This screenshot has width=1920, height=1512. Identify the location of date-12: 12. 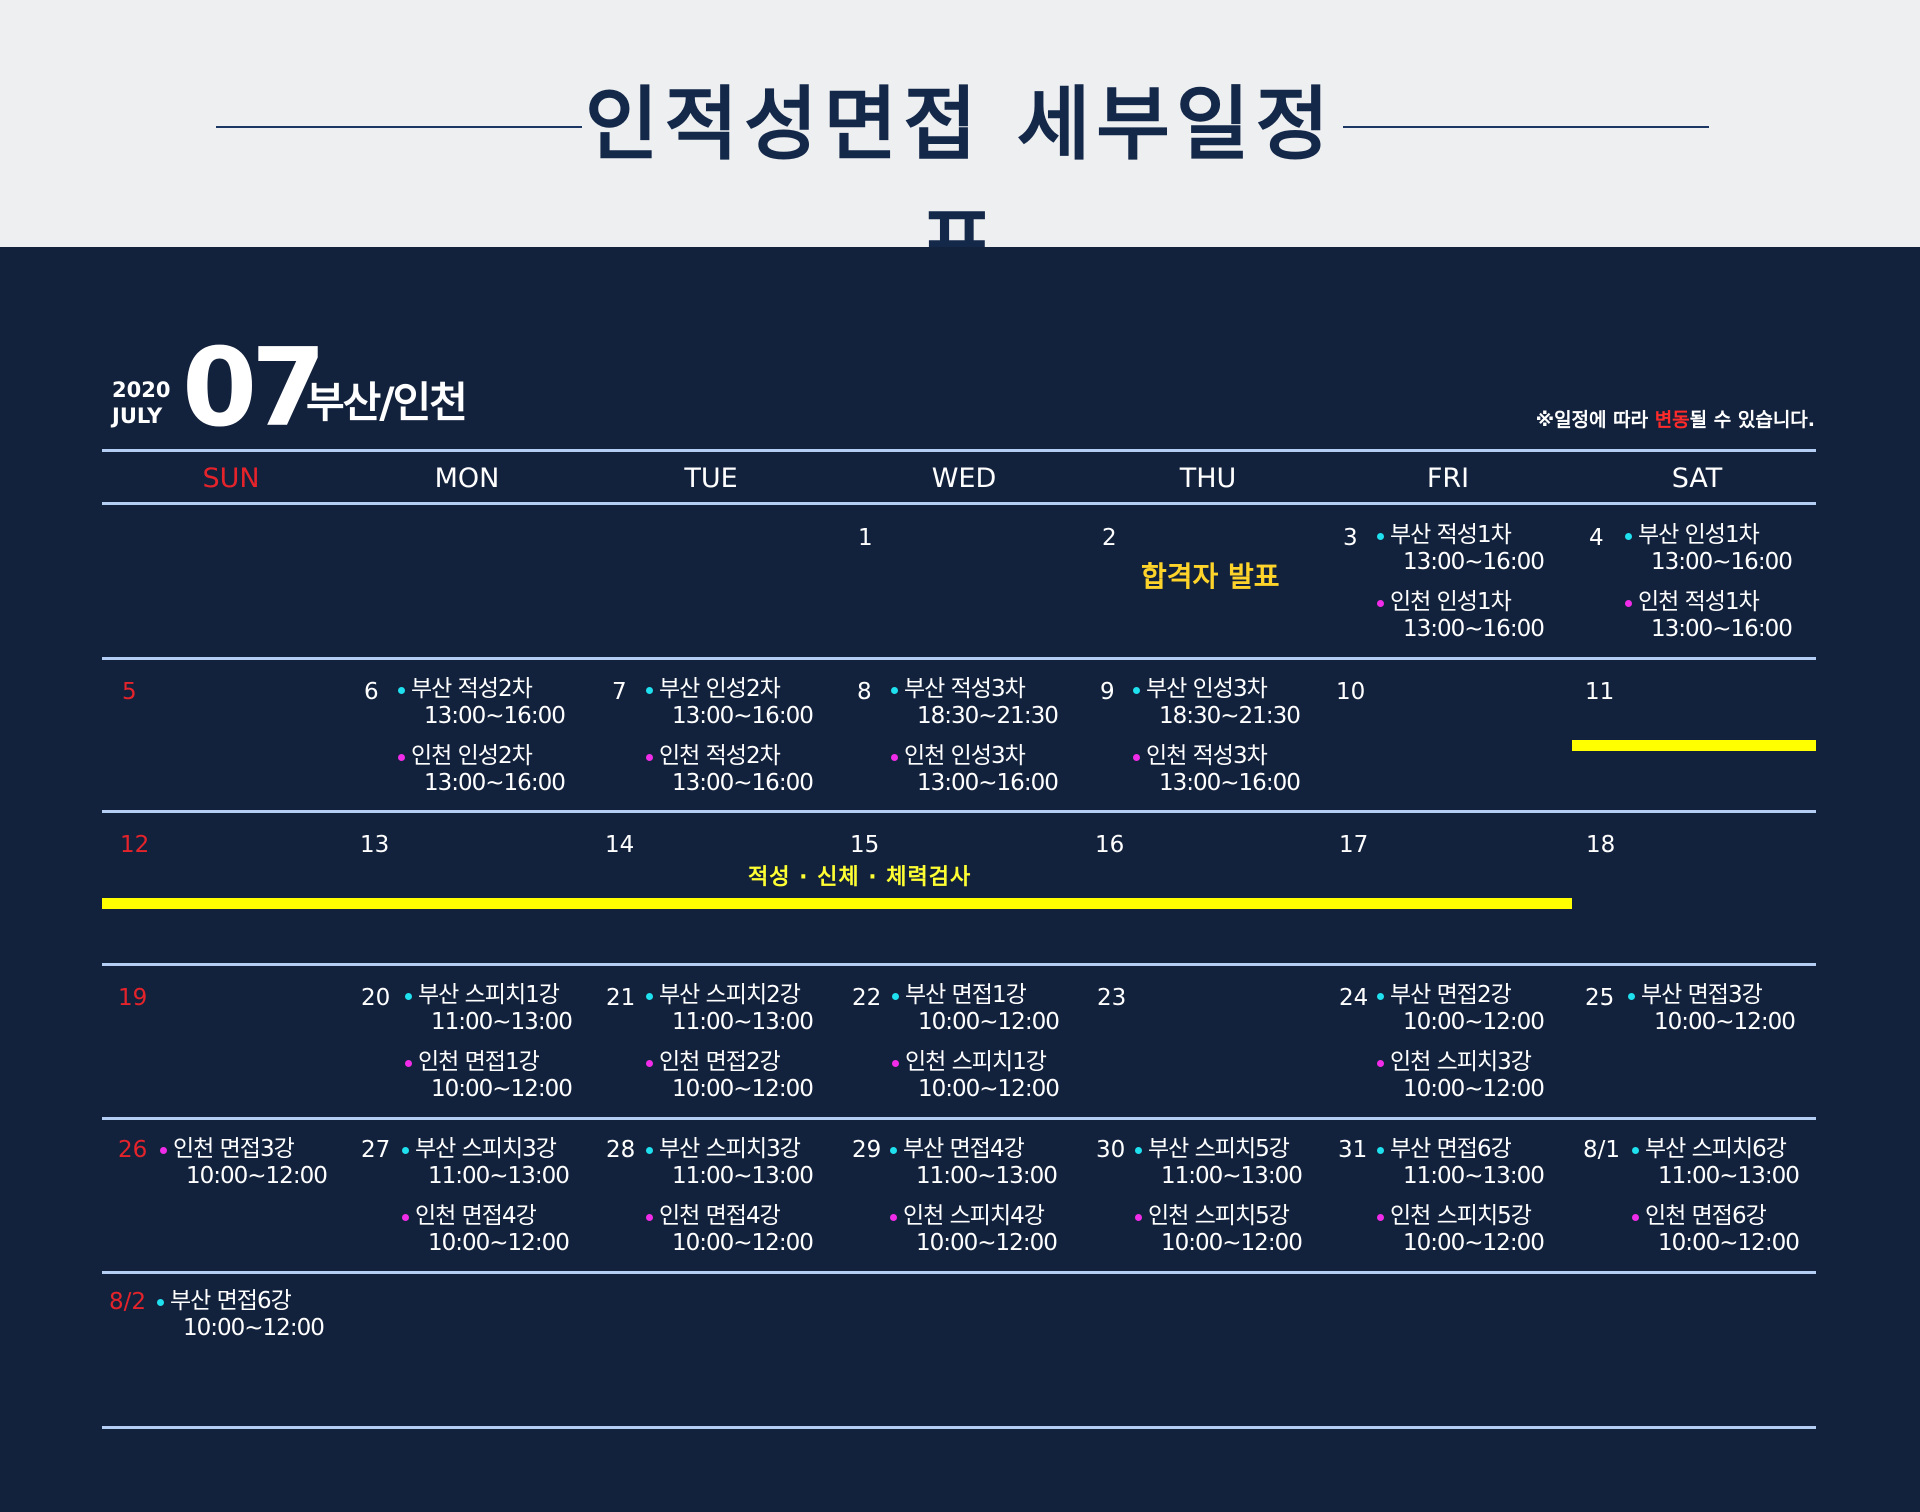
(135, 845).